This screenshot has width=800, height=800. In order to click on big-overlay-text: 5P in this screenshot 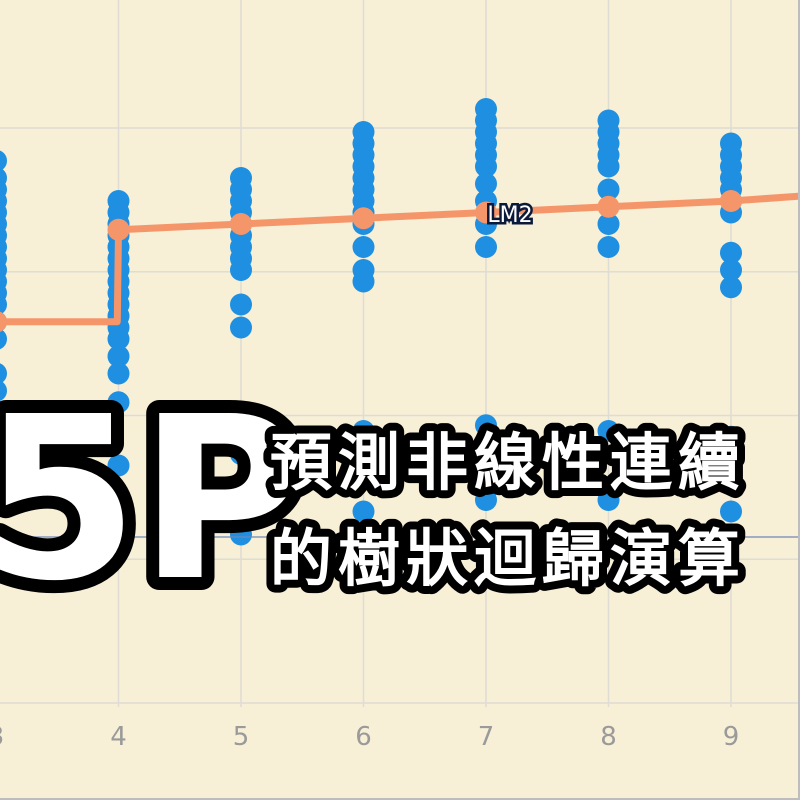, I will do `click(151, 500)`.